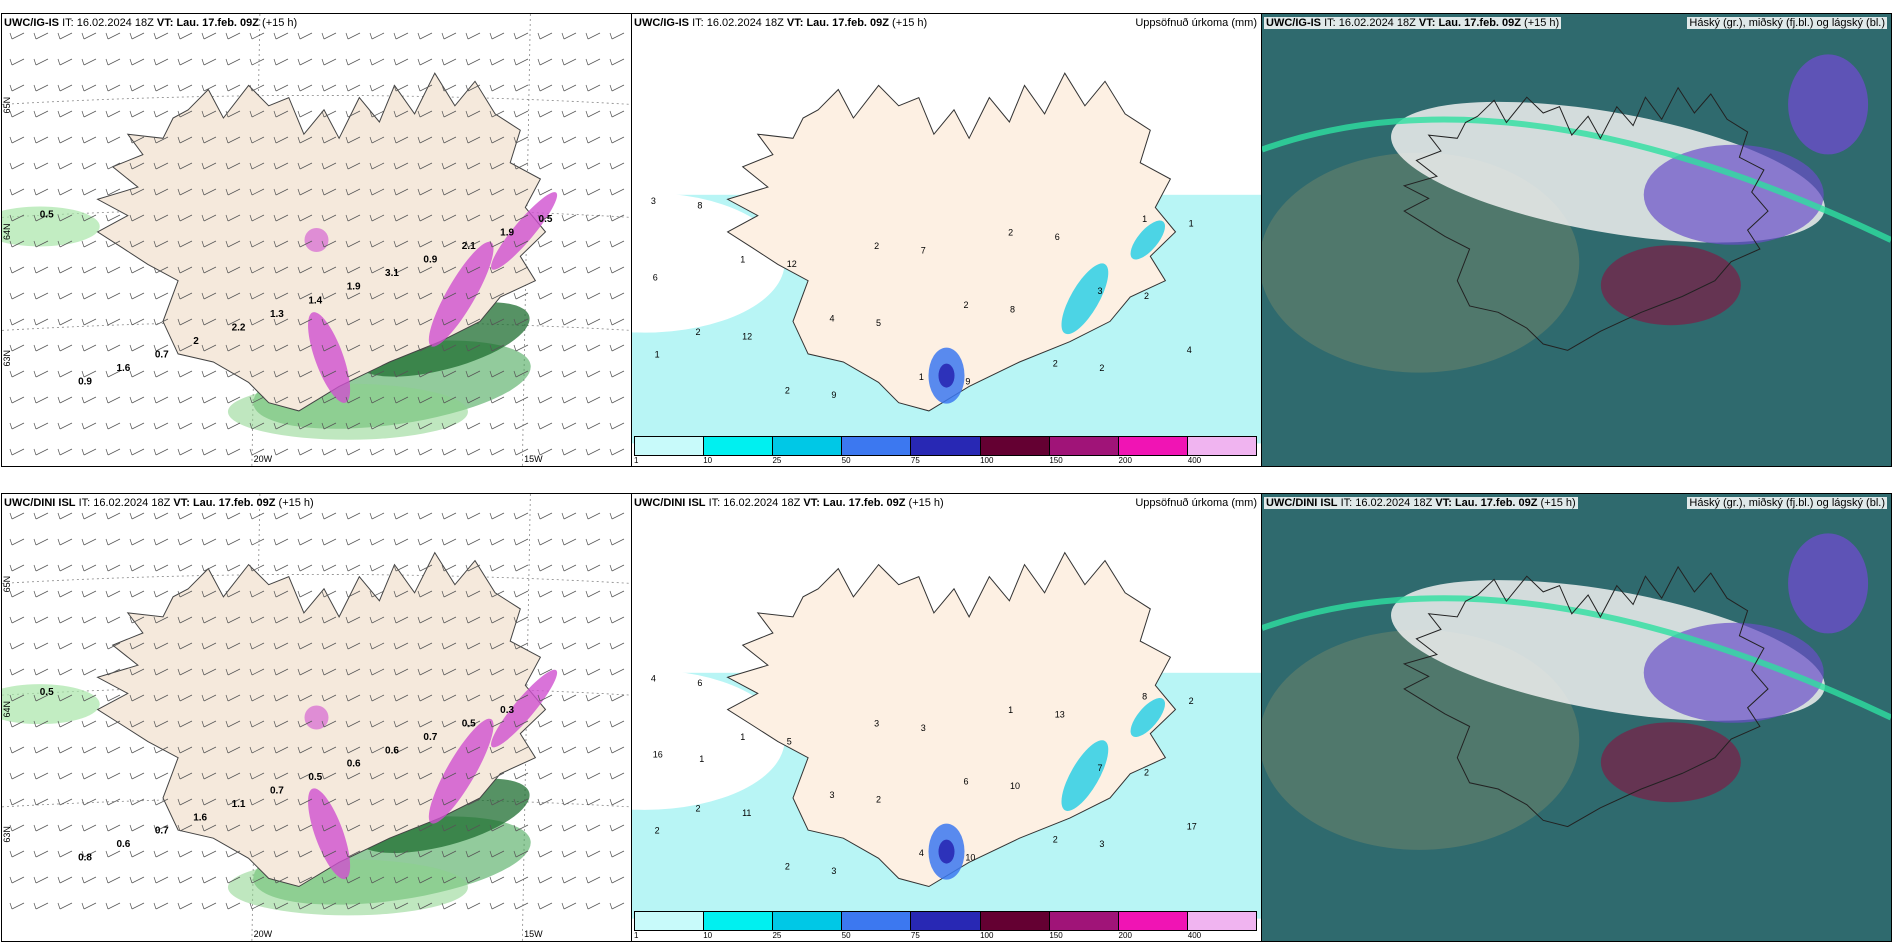 This screenshot has width=1900, height=950. Describe the element at coordinates (1733, 194) in the screenshot. I see `mid-cloud-area` at that location.